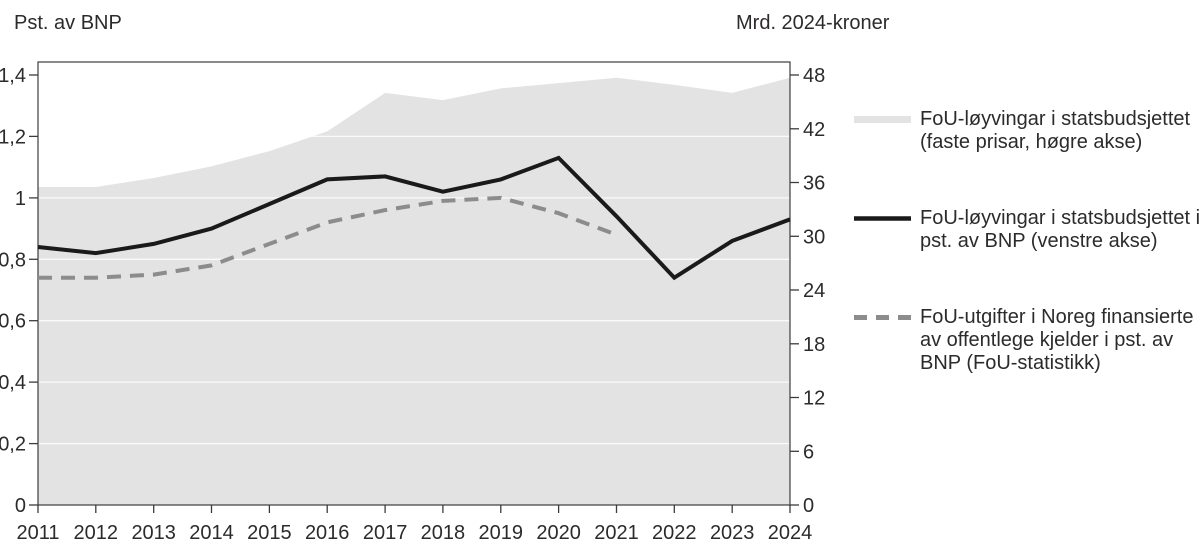 This screenshot has height=555, width=1200. I want to click on x-tick-label: 2024, so click(790, 533).